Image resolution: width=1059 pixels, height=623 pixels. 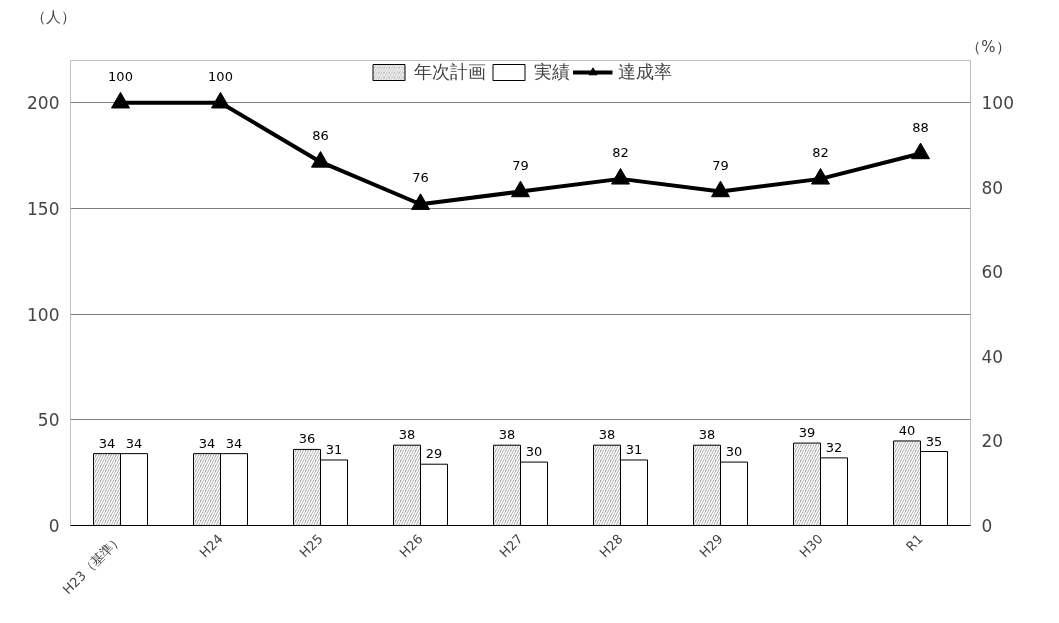 I want to click on data-label: 88, so click(x=920, y=127).